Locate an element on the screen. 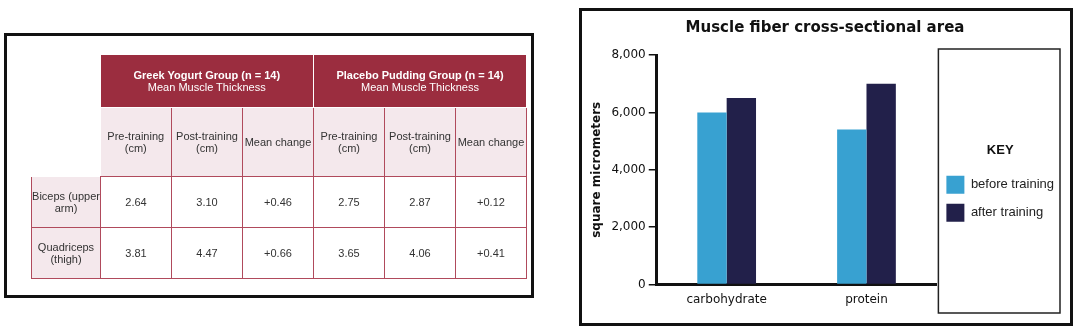 The image size is (1076, 335). text: 2.64 is located at coordinates (136, 201).